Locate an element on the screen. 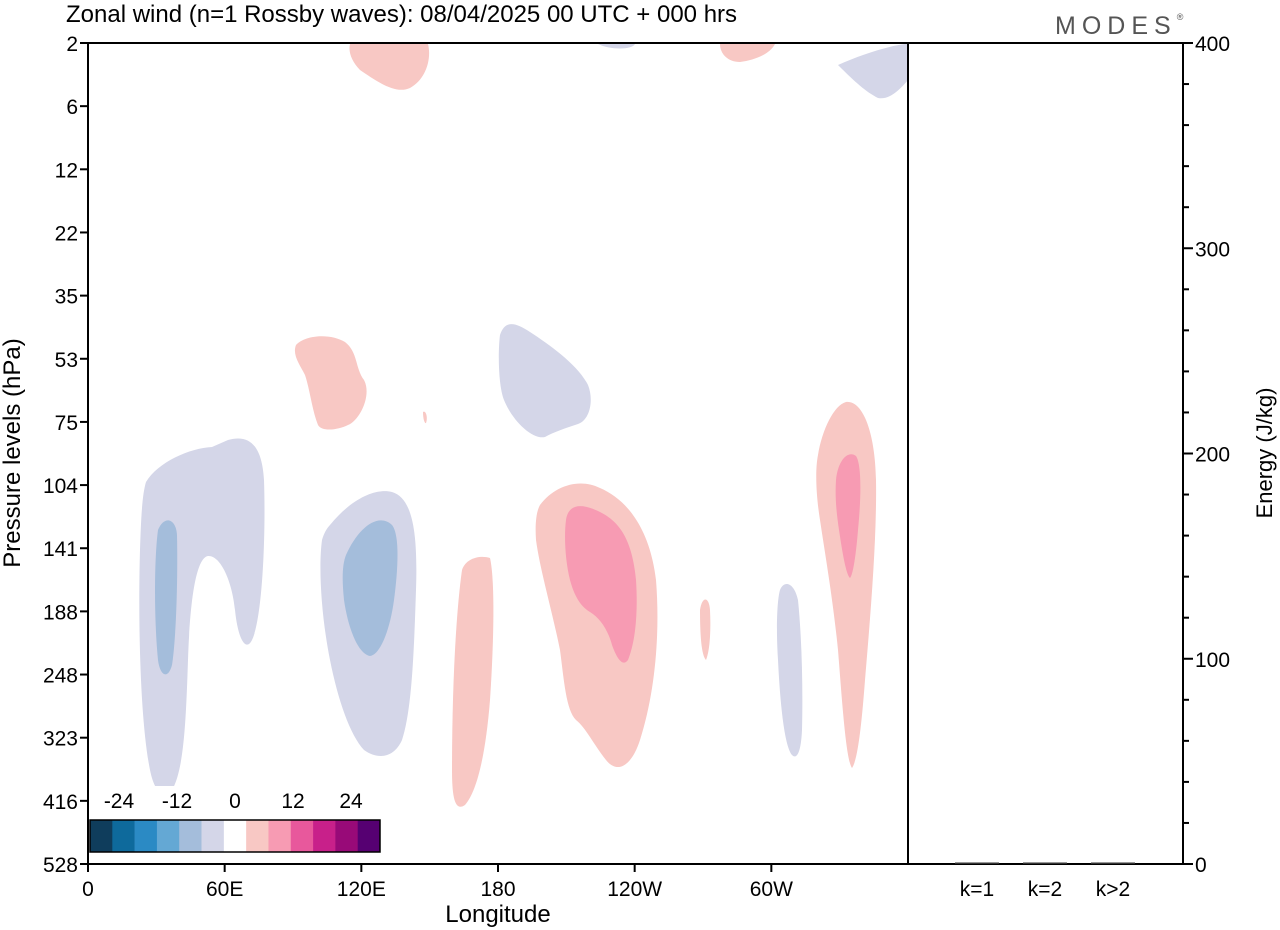 This screenshot has width=1280, height=930. y-tick-label: 323 is located at coordinates (60, 739).